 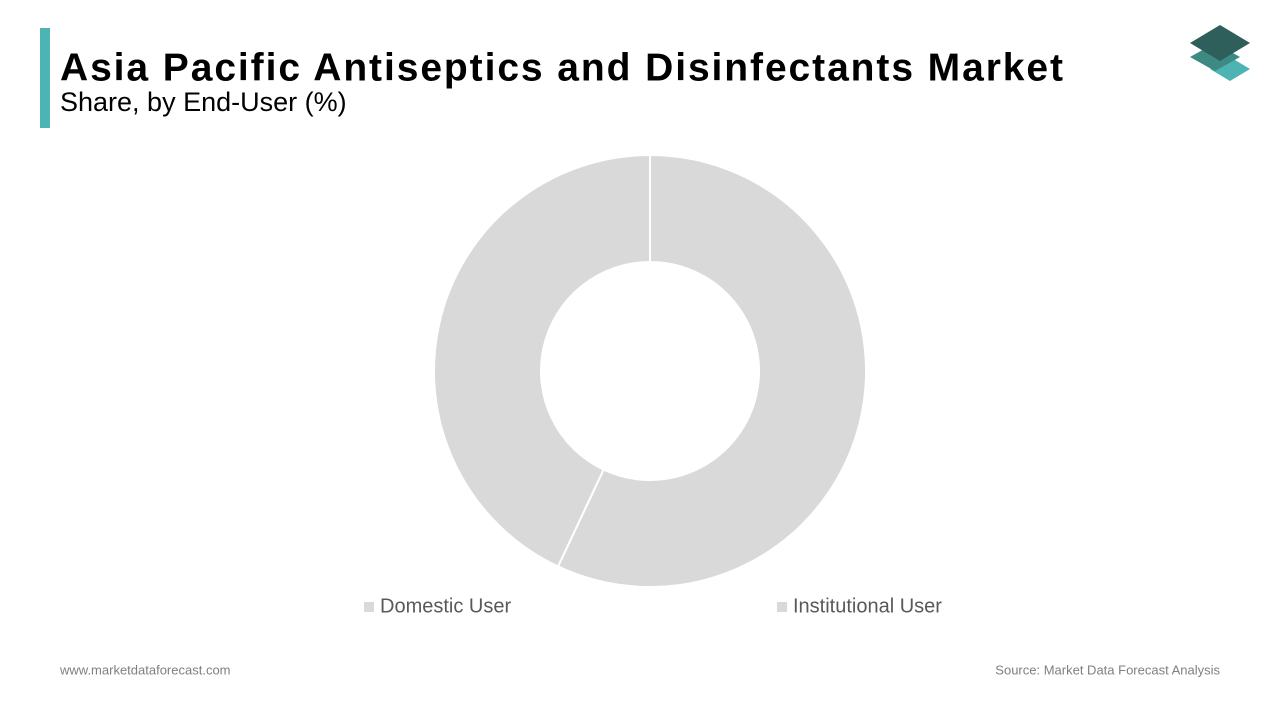 What do you see at coordinates (867, 606) in the screenshot?
I see `legend-label: Institutional User` at bounding box center [867, 606].